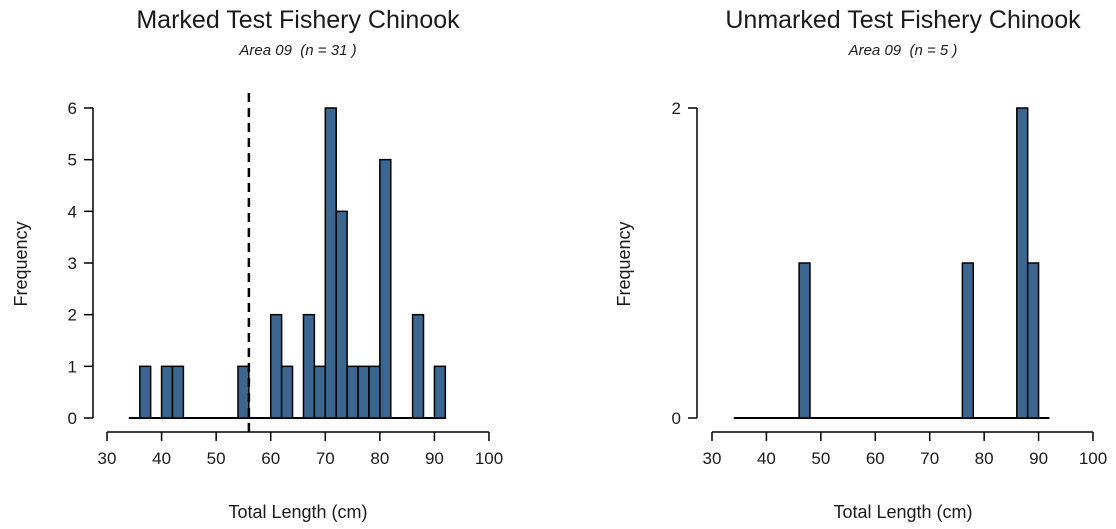  What do you see at coordinates (72, 366) in the screenshot?
I see `y-tick-label: 1` at bounding box center [72, 366].